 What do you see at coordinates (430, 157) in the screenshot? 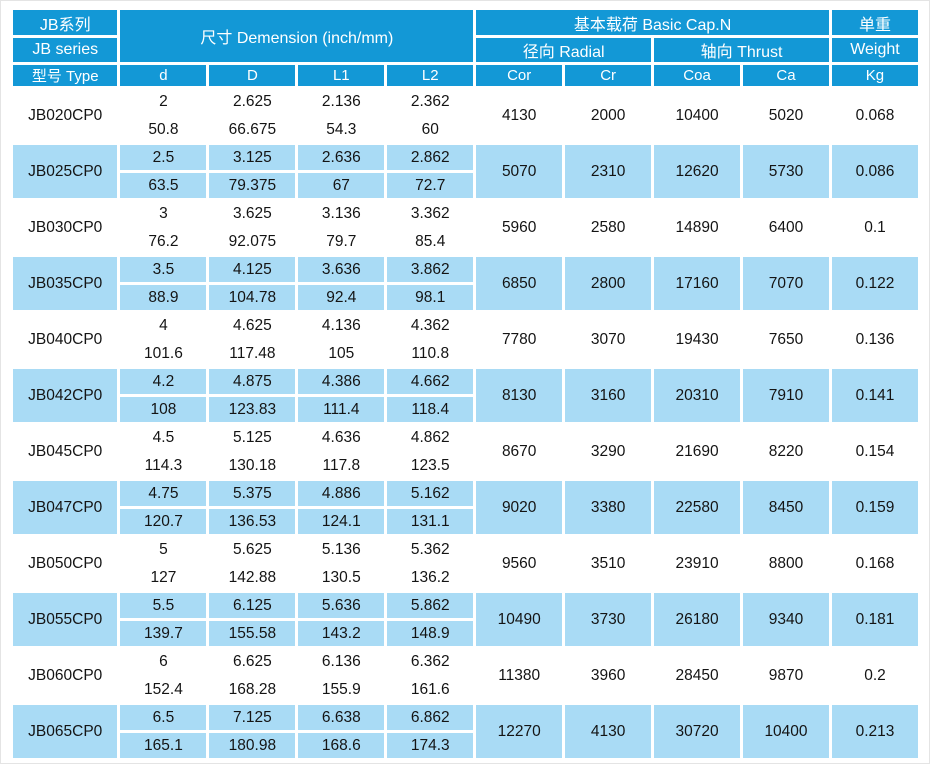
I see `L2-inch-cell: 2.862` at bounding box center [430, 157].